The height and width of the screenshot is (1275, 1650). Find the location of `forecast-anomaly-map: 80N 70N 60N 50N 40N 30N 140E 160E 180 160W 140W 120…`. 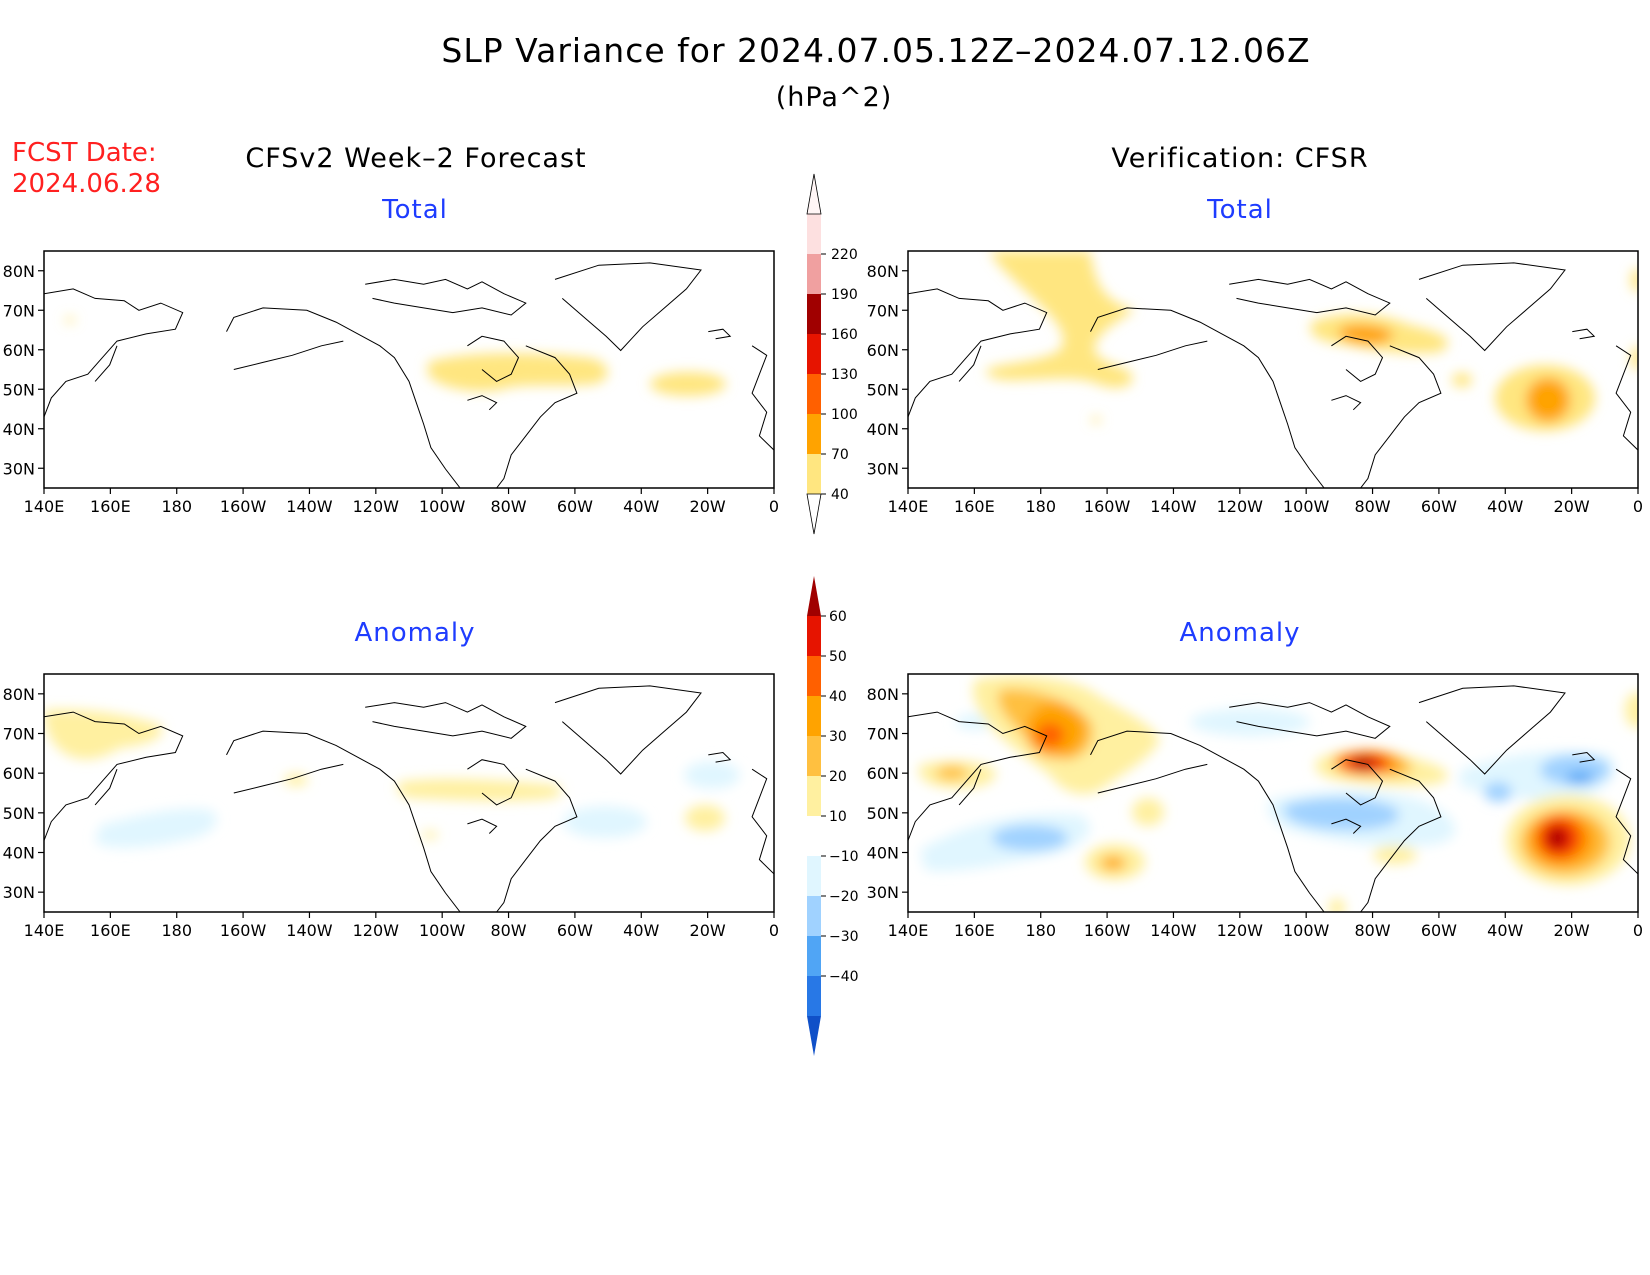

forecast-anomaly-map: 80N 70N 60N 50N 40N 30N 140E 160E 180 160W 140W 120… is located at coordinates (391, 806).